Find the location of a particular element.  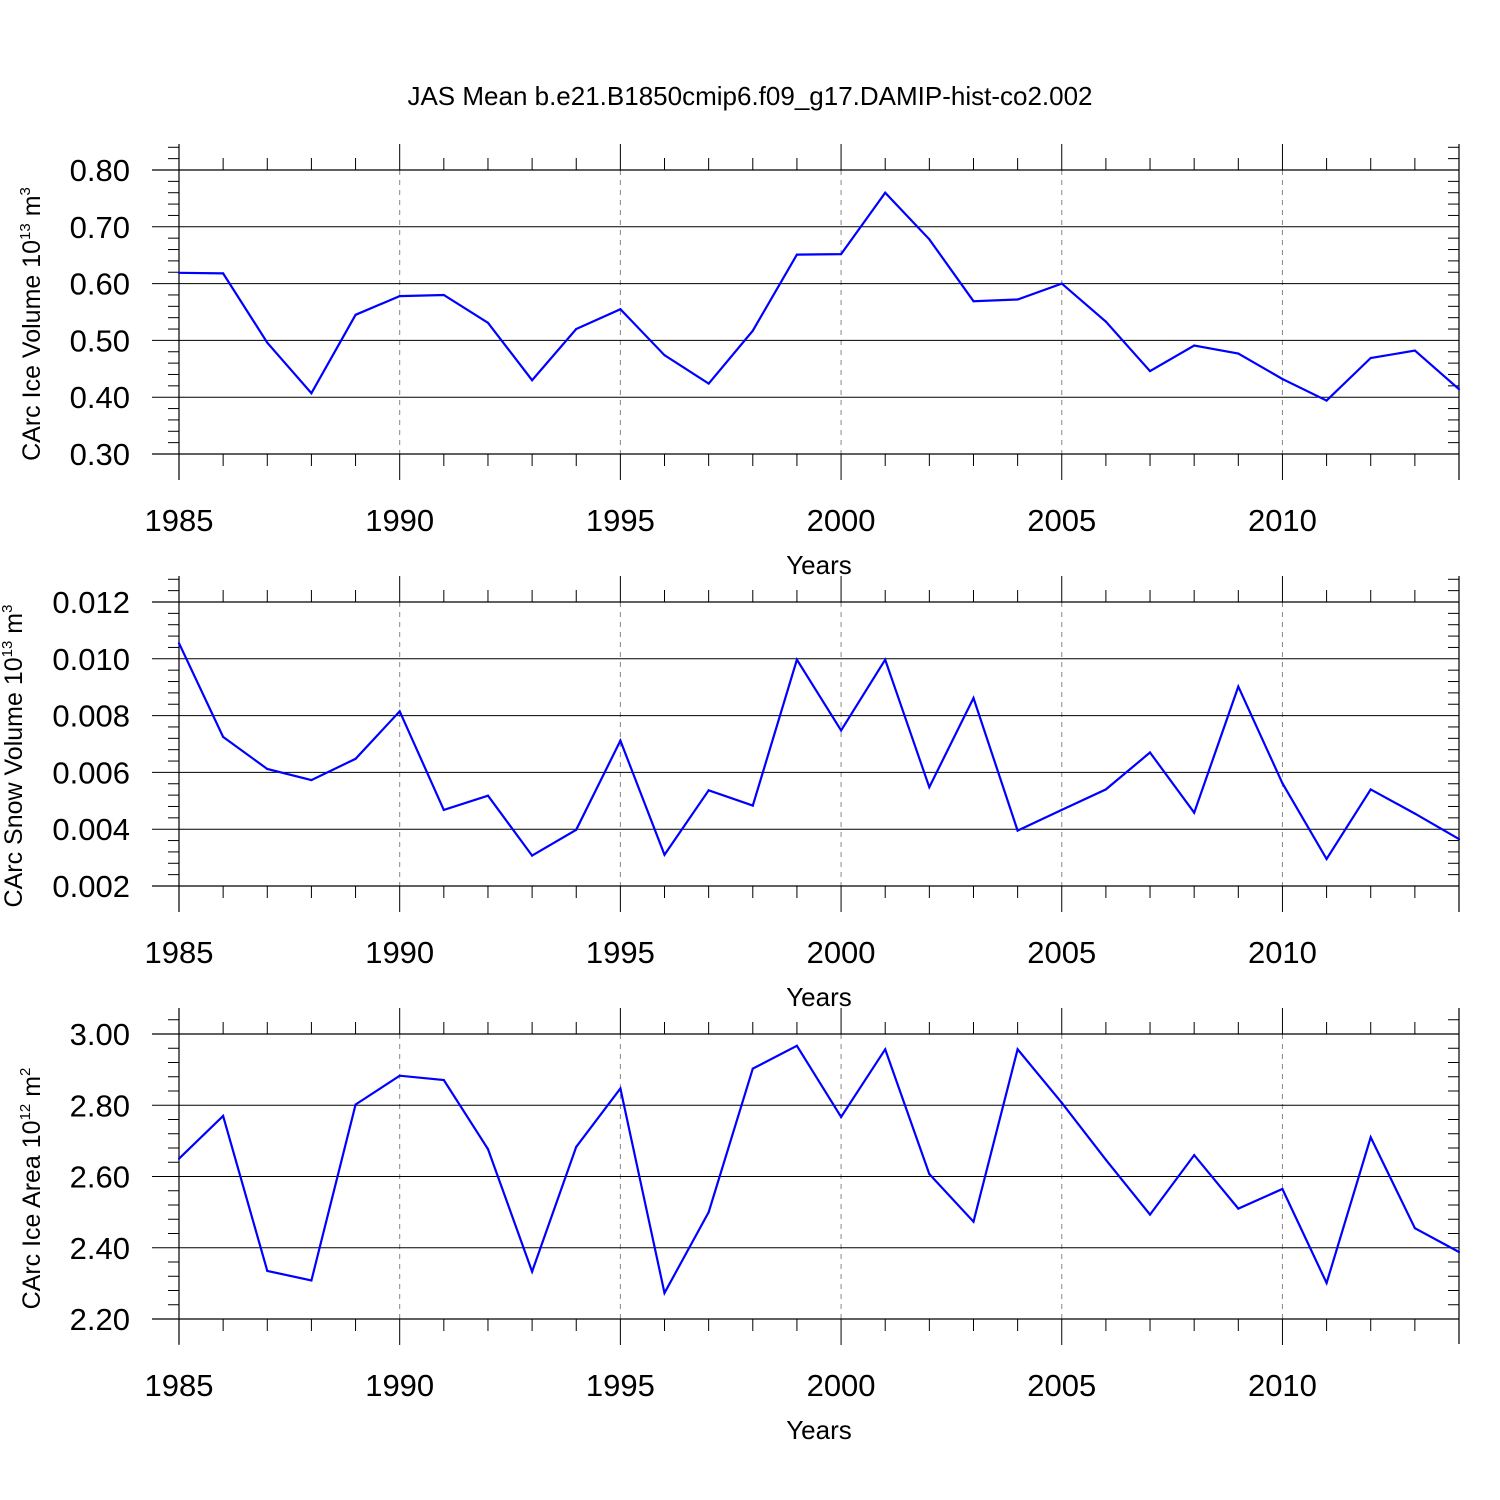

y-tick-label: 2.20 is located at coordinates (100, 1319).